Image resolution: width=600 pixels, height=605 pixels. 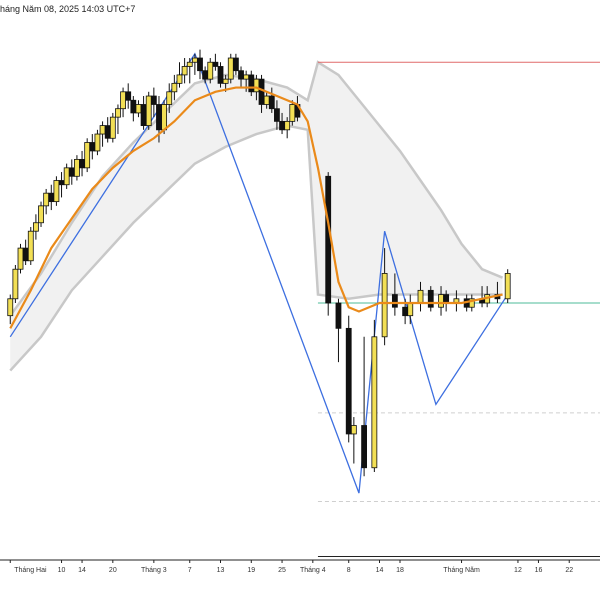 What do you see at coordinates (539, 570) in the screenshot?
I see `x-tick-label: 16` at bounding box center [539, 570].